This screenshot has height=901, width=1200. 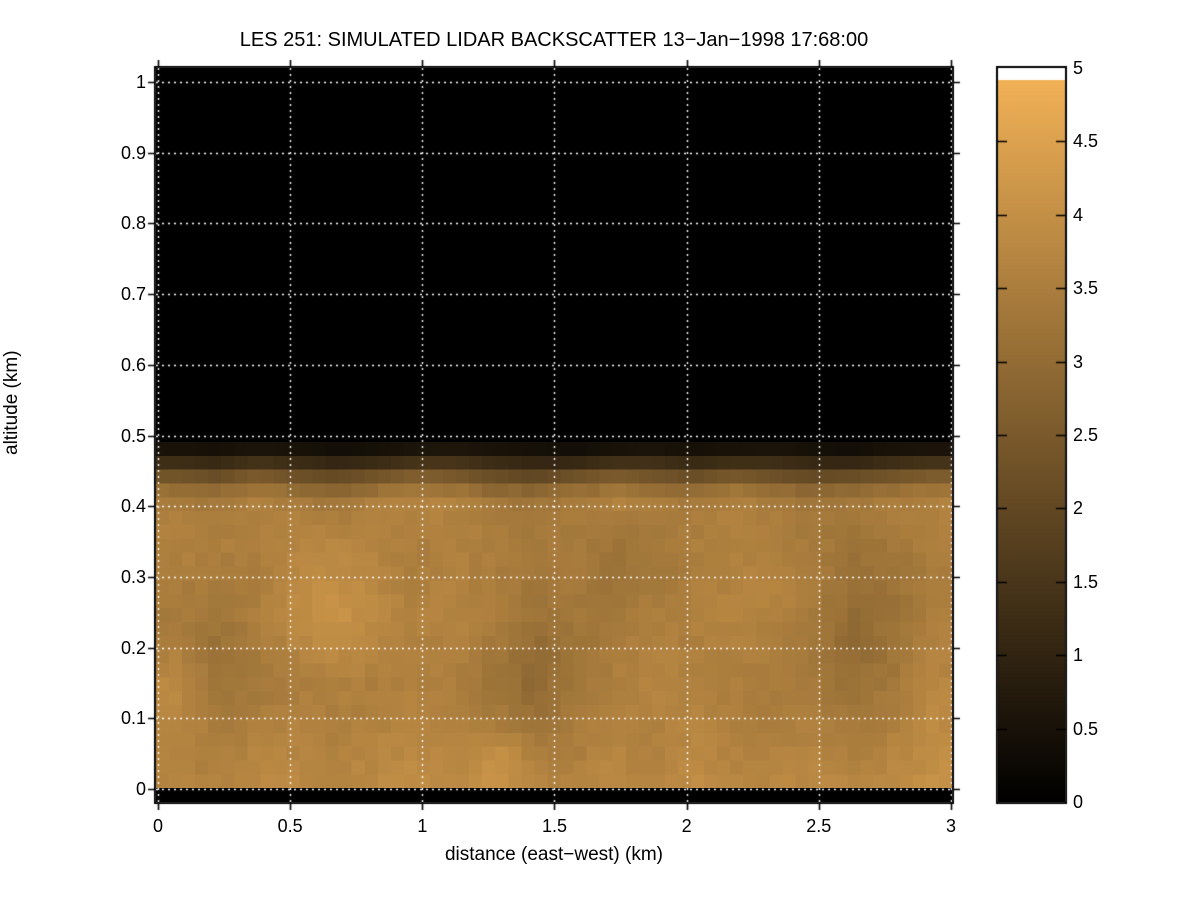 What do you see at coordinates (133, 576) in the screenshot?
I see `y-tick-label: 0.3` at bounding box center [133, 576].